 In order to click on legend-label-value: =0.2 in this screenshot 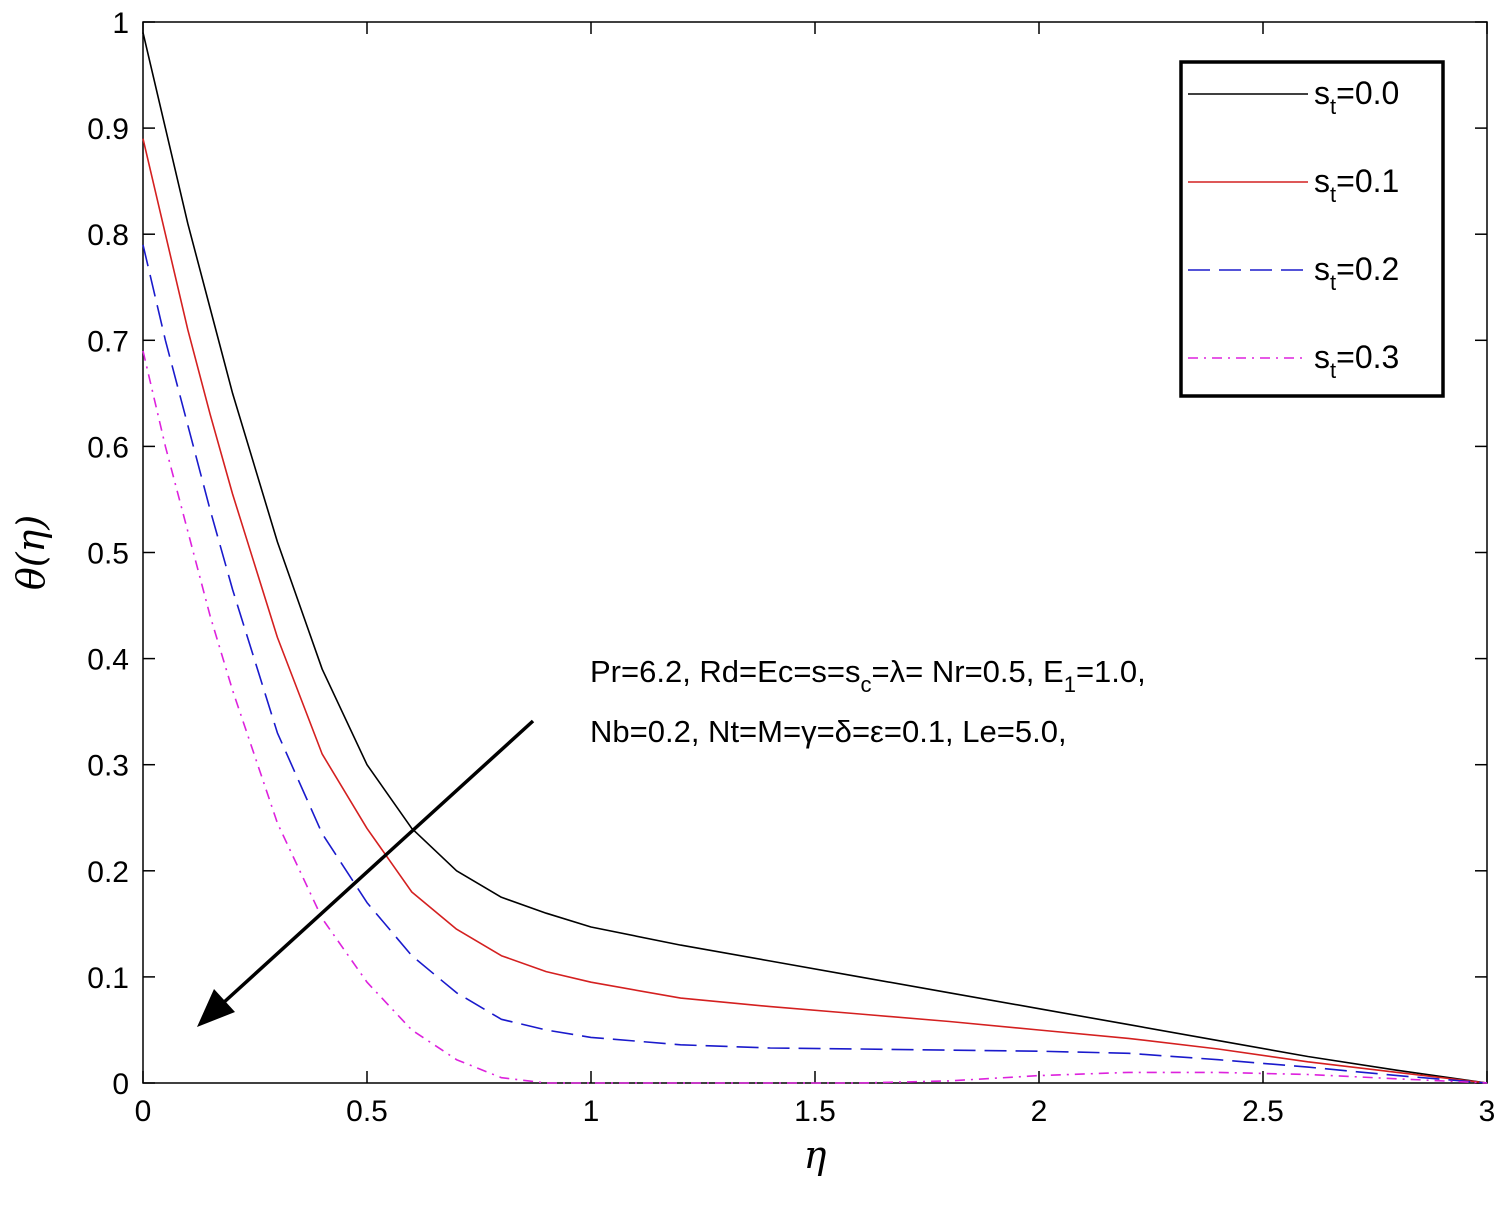, I will do `click(1367, 269)`.